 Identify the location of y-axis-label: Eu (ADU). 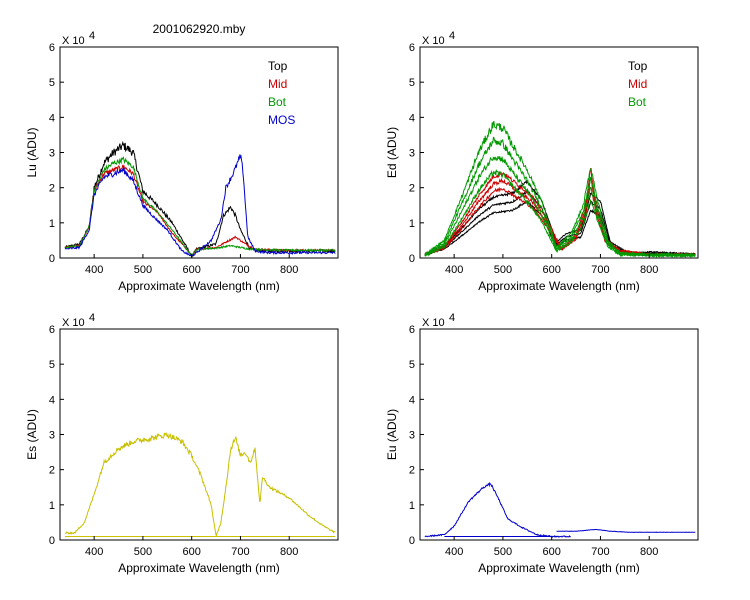
(392, 434).